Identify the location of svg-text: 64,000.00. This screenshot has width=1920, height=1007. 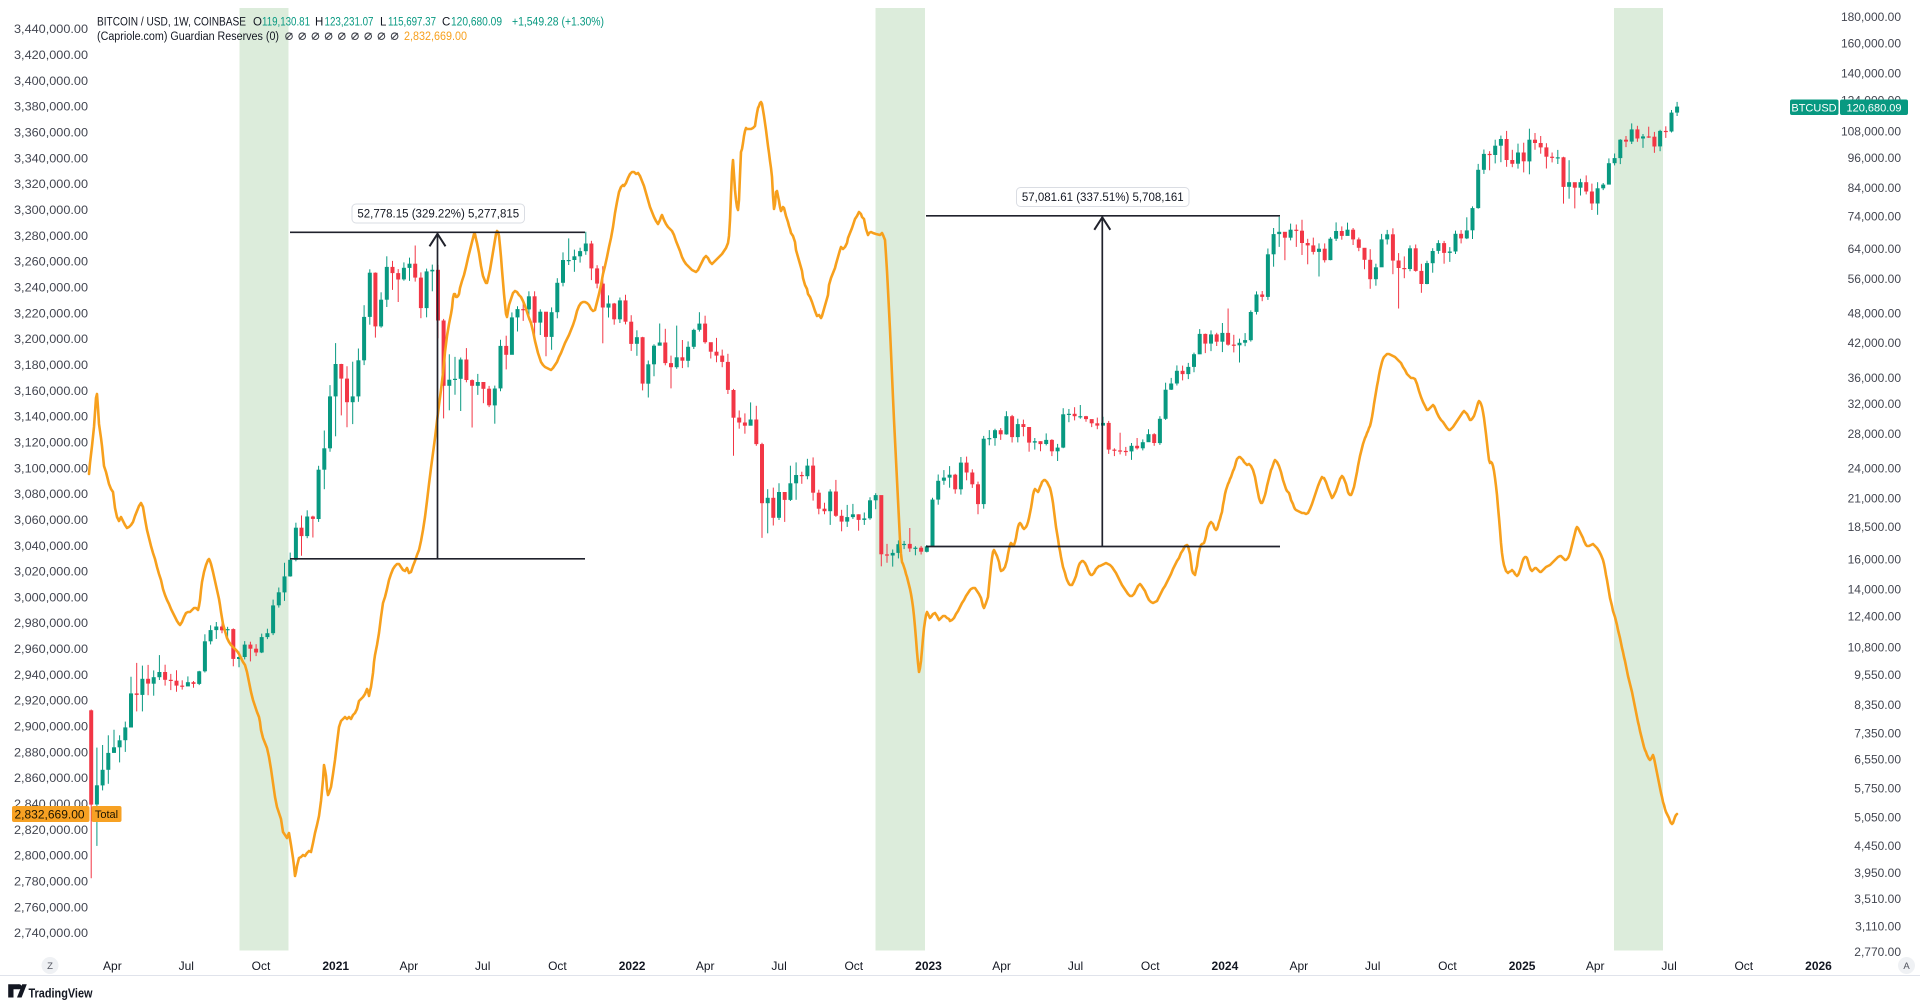
(1875, 249).